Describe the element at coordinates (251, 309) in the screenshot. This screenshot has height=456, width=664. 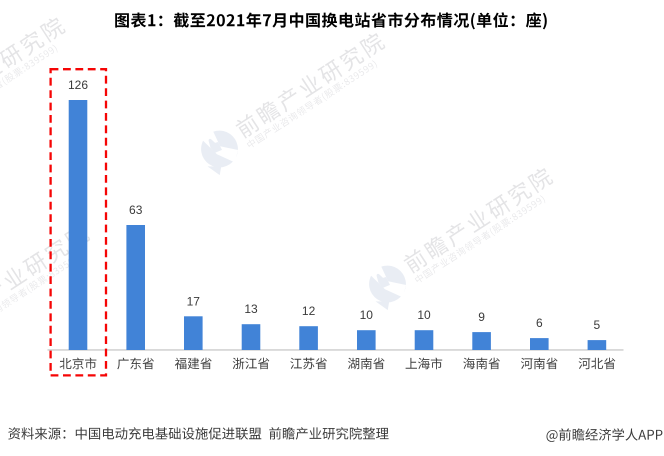
I see `svg-text: 13` at that location.